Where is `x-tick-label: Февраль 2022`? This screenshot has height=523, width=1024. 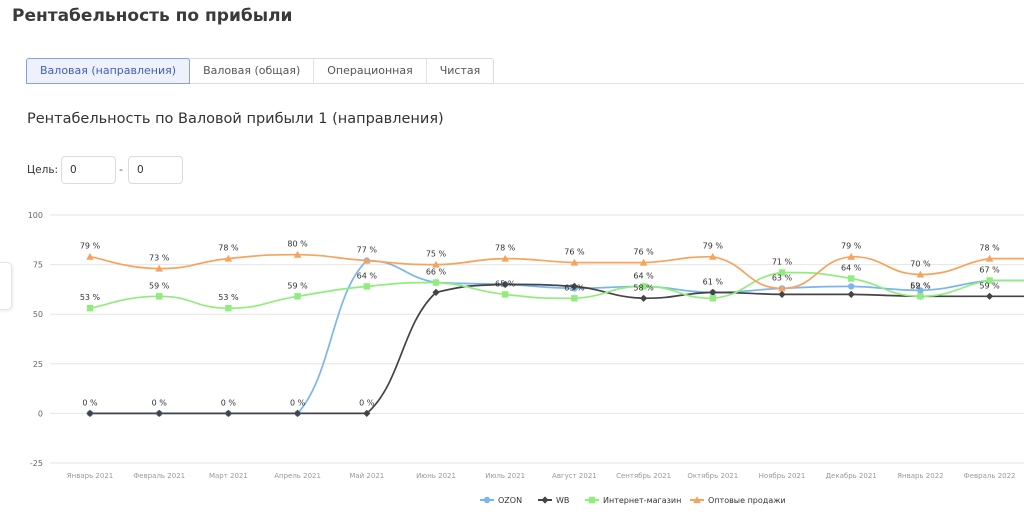 x-tick-label: Февраль 2022 is located at coordinates (990, 476).